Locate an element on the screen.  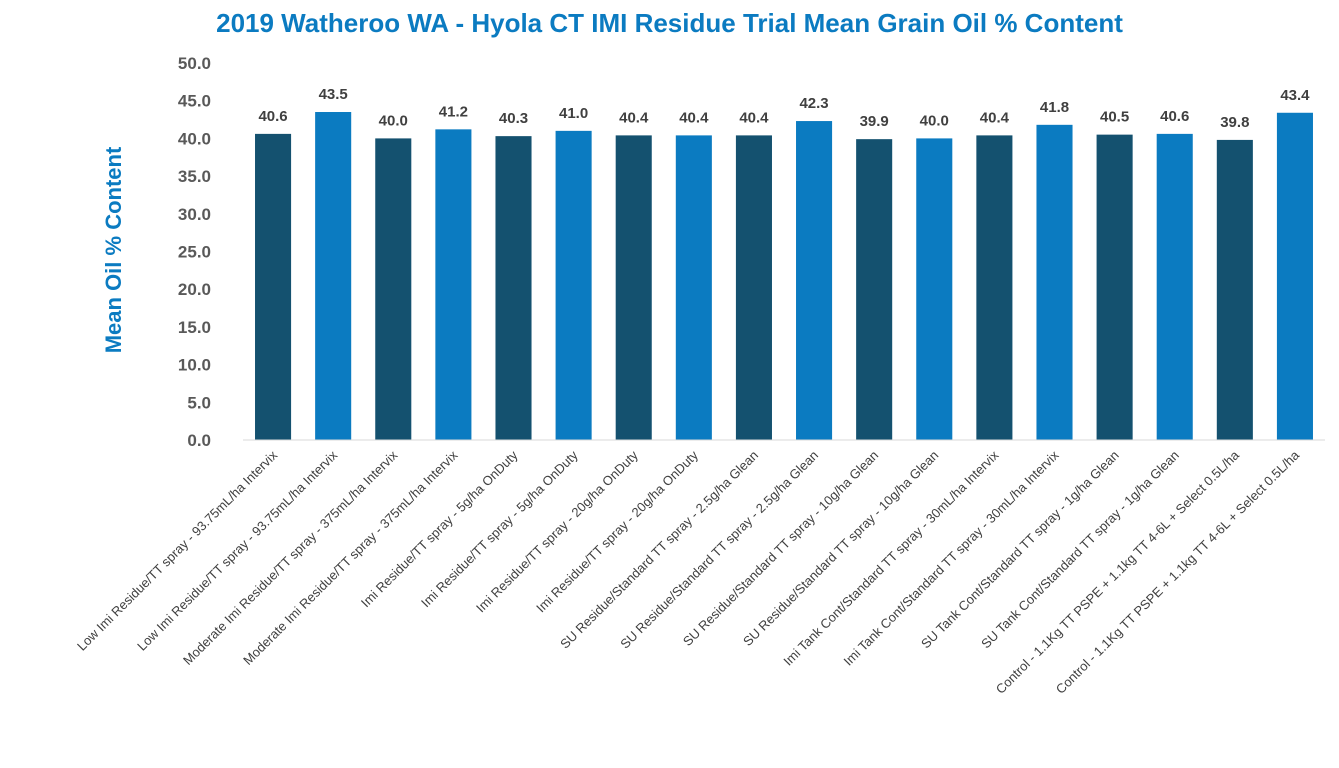
y-tick-label: 0.0 is located at coordinates (199, 440).